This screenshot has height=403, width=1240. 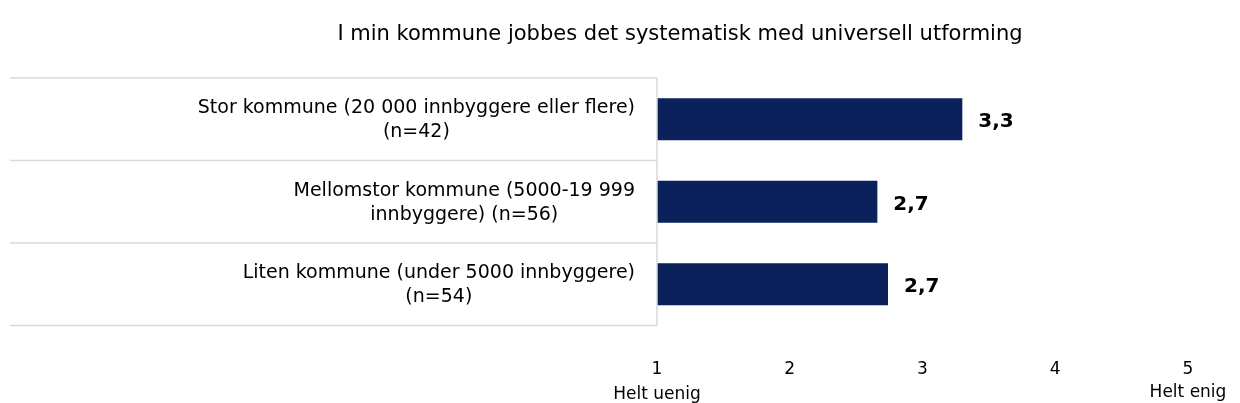 What do you see at coordinates (680, 33) in the screenshot?
I see `chart-title: I min kommune jobbes det systematisk med universell utforming` at bounding box center [680, 33].